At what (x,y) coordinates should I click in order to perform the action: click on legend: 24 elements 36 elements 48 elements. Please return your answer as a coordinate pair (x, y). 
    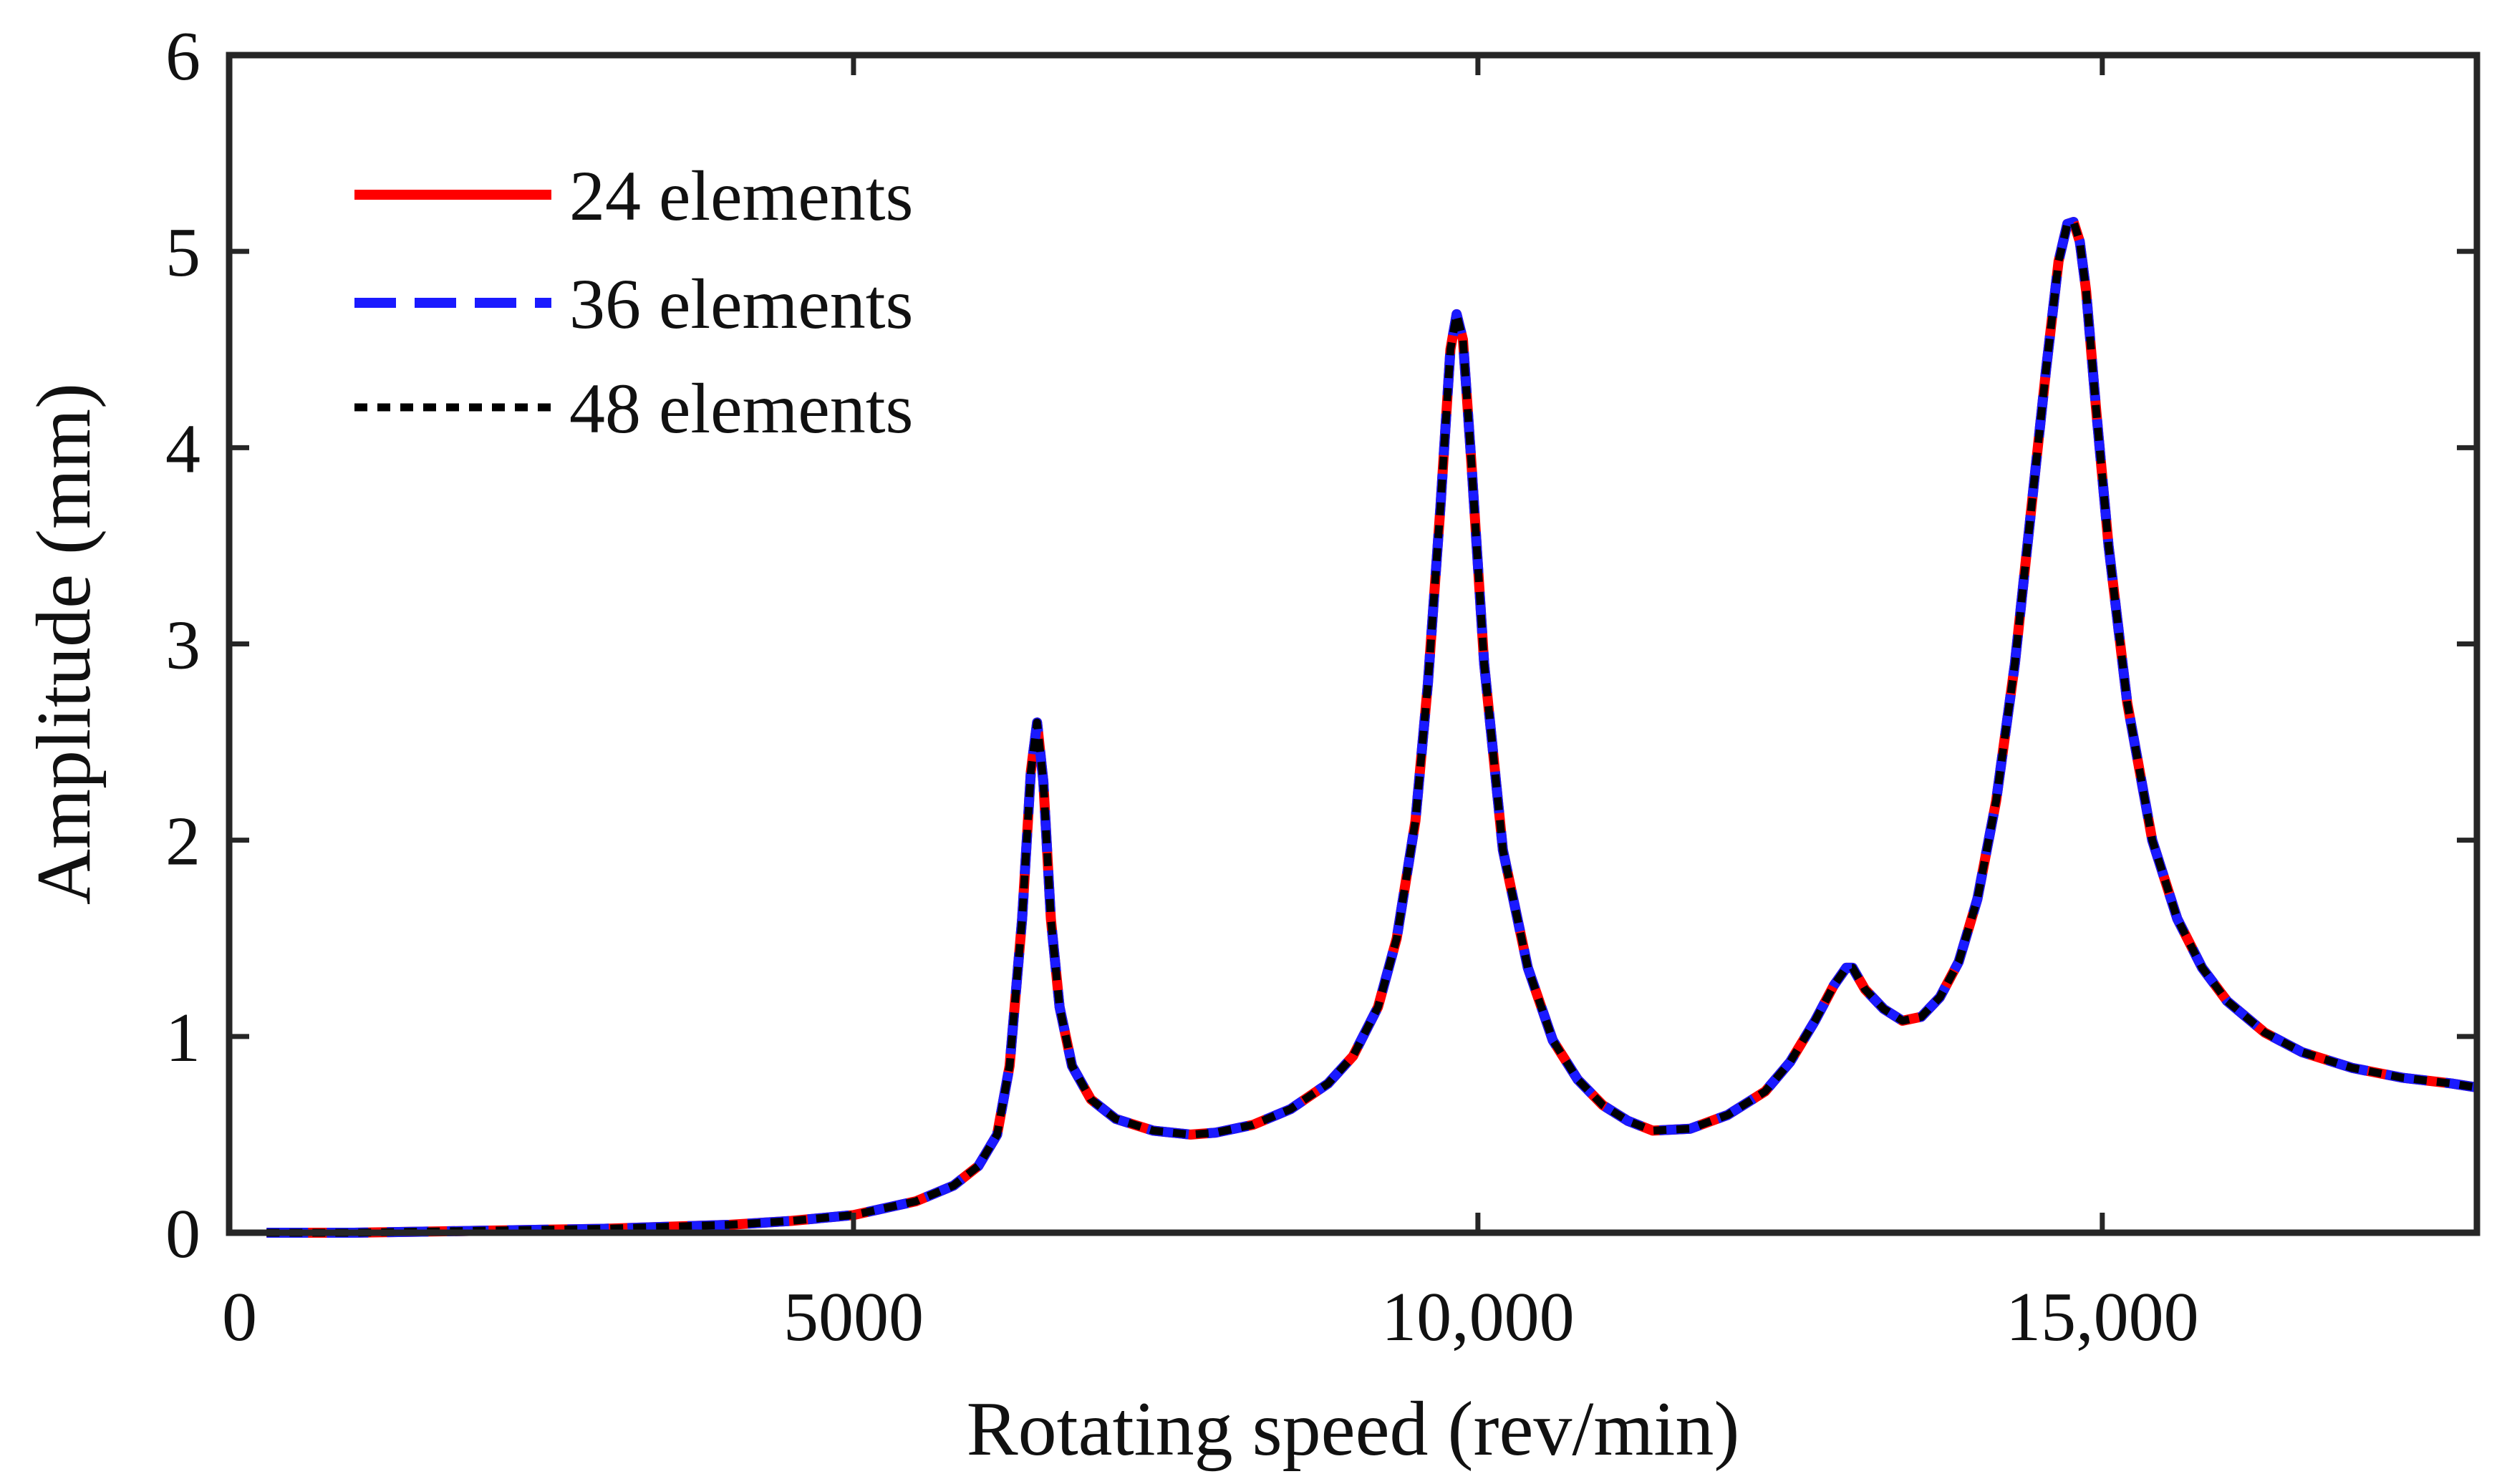
    Looking at the image, I should click on (633, 302).